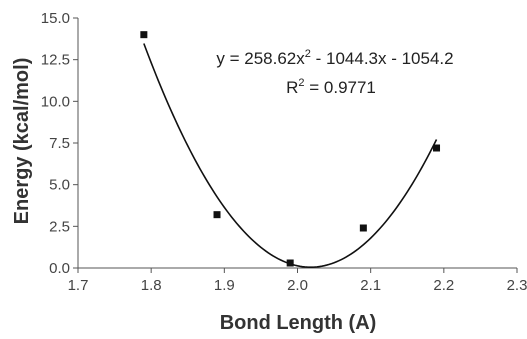  I want to click on x-tick-label: 2.1, so click(370, 285).